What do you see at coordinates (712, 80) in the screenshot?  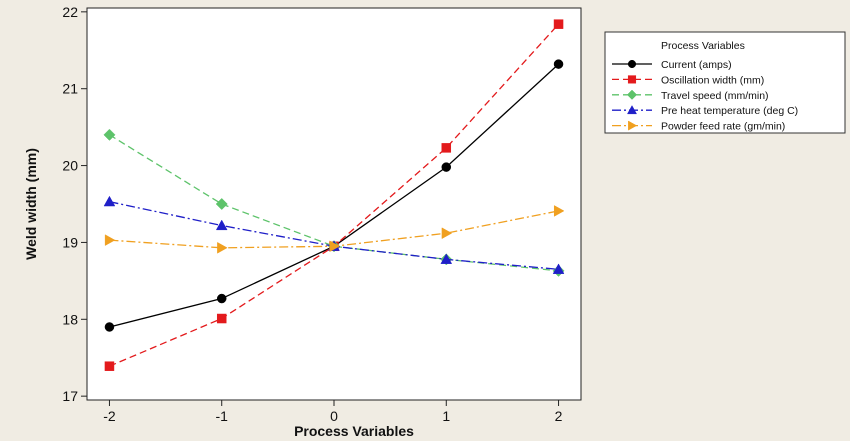 I see `legend-label: Oscillation width (mm)` at bounding box center [712, 80].